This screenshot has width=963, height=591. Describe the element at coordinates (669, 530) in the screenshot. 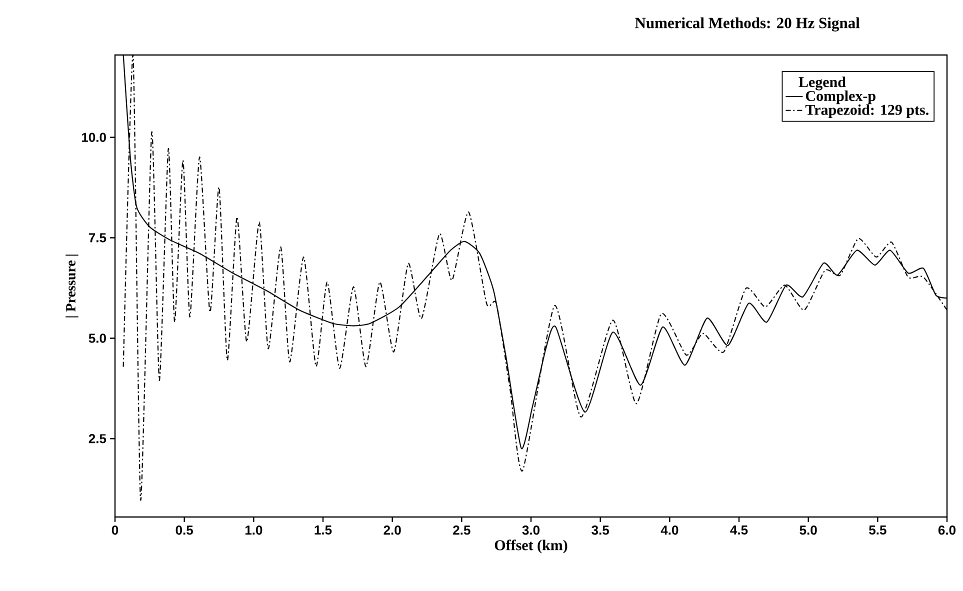

I see `x-tick-label: 4.0` at that location.